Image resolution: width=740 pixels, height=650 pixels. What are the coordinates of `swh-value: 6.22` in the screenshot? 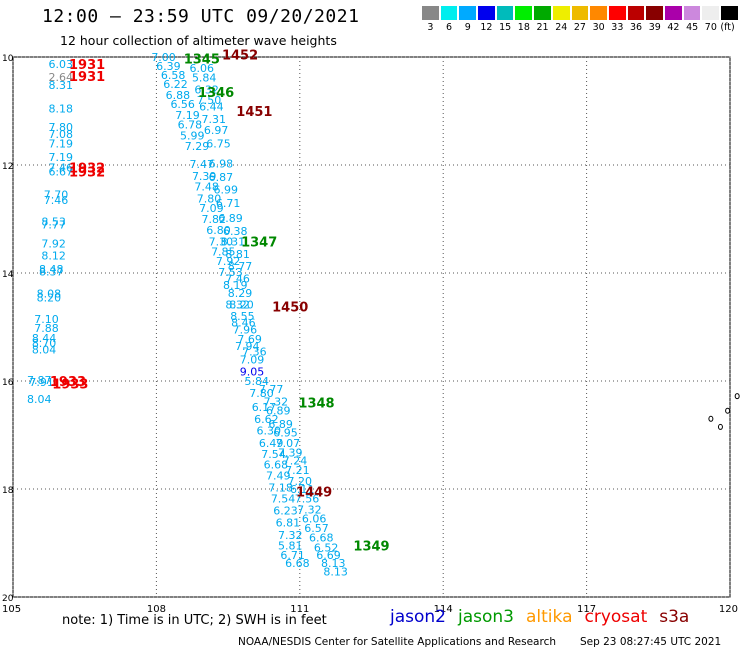 It's located at (175, 84).